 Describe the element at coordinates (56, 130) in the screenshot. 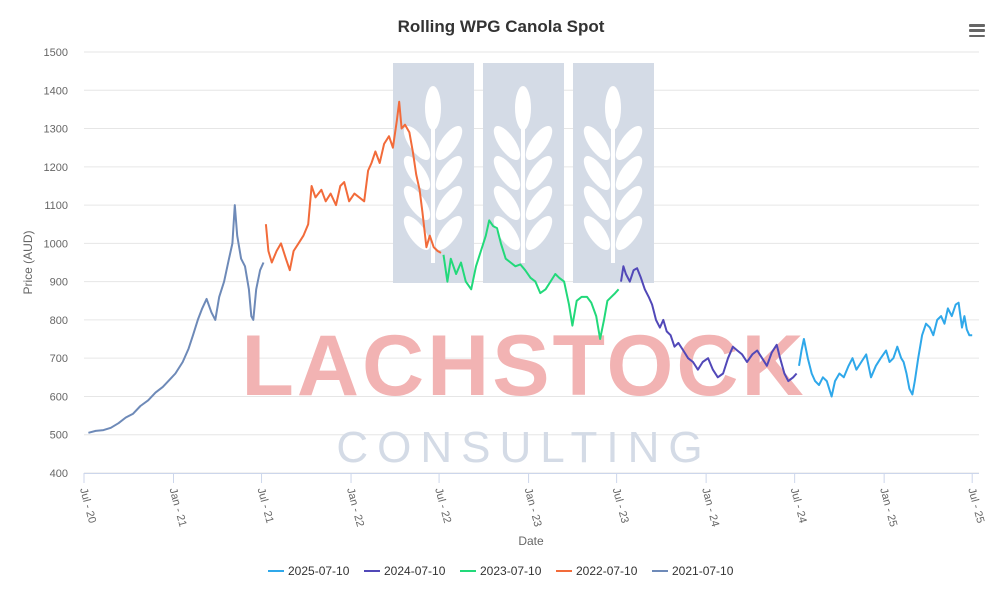

I see `y-tick-label: 1300` at that location.